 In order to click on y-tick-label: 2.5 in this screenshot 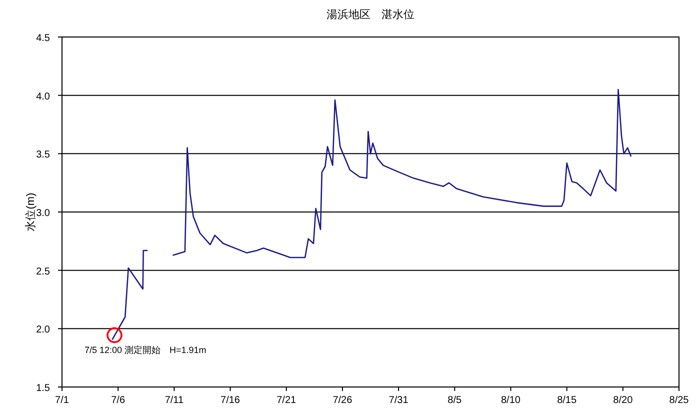, I will do `click(43, 272)`.